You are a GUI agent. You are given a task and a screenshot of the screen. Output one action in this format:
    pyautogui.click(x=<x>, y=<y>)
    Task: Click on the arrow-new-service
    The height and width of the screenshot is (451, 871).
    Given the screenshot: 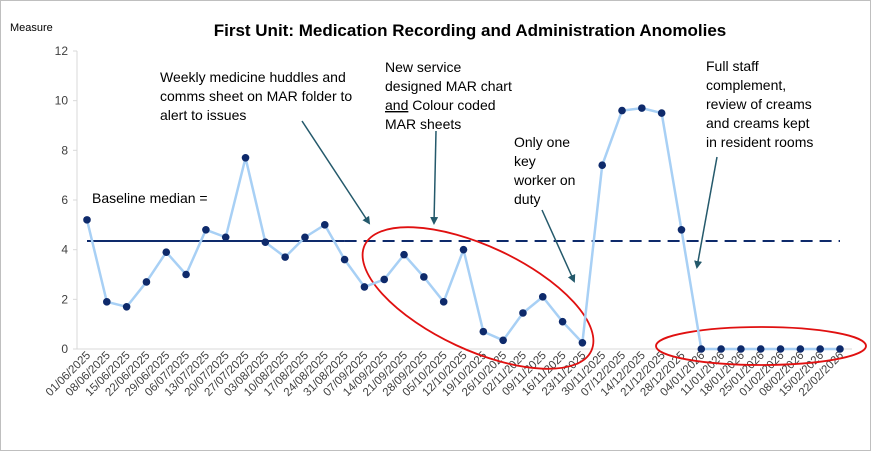 What is the action you would take?
    pyautogui.click(x=434, y=177)
    